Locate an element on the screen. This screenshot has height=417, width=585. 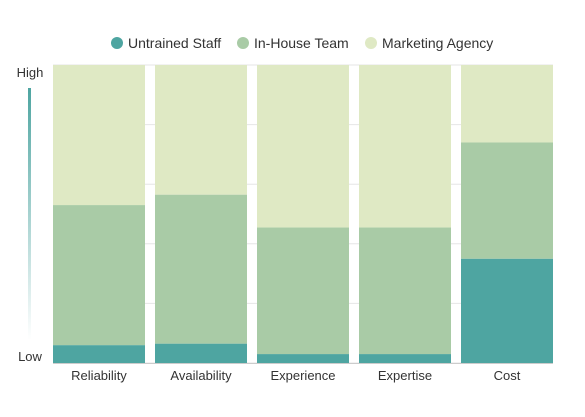
bar-untrained-staff-availability is located at coordinates (201, 353).